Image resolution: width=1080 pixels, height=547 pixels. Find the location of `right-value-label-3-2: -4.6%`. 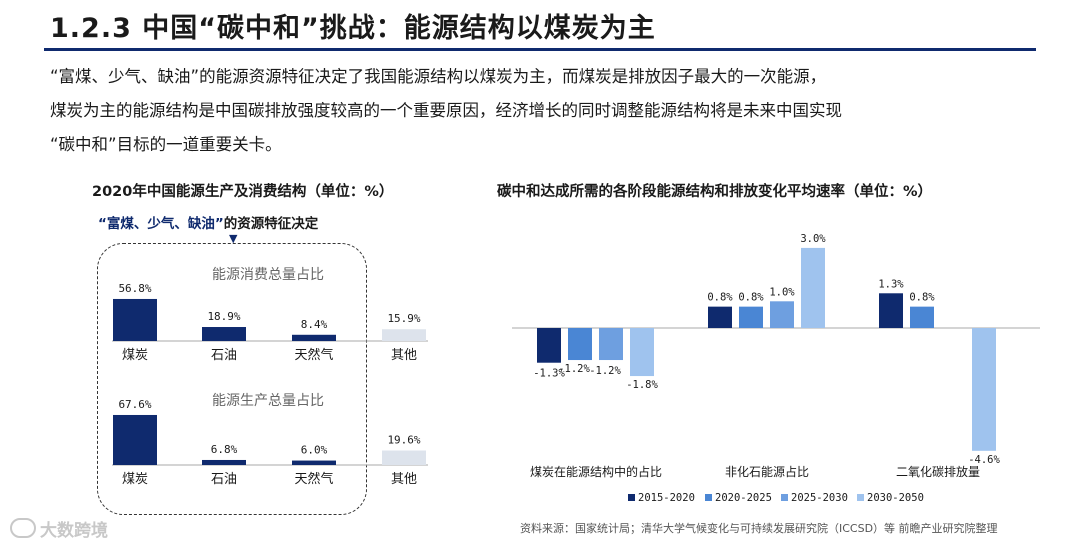

right-value-label-3-2: -4.6% is located at coordinates (984, 460).